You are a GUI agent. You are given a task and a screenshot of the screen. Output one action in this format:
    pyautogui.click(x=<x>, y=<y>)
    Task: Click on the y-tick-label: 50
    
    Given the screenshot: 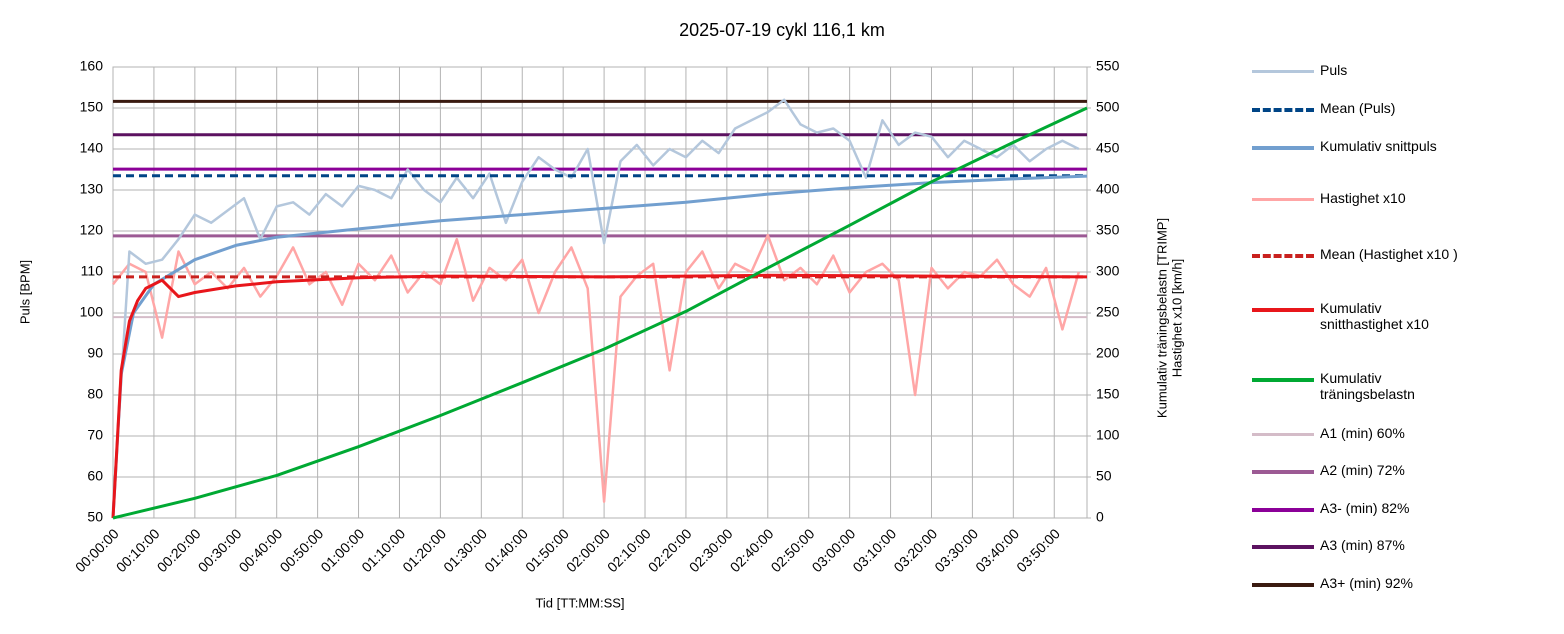 What is the action you would take?
    pyautogui.click(x=95, y=517)
    